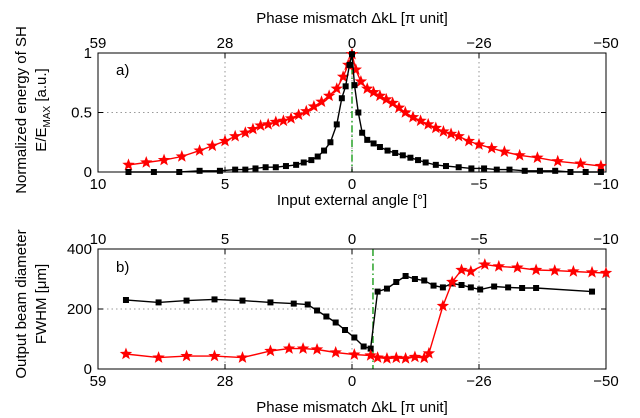 The image size is (640, 418). What do you see at coordinates (352, 18) in the screenshot?
I see `panel-a-top-axis-label: Phase mismatch ΔkL [π unit]` at bounding box center [352, 18].